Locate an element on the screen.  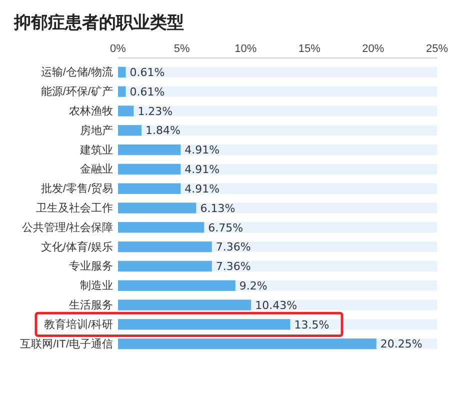
y-tick-label: 建筑业 is located at coordinates (96, 149).